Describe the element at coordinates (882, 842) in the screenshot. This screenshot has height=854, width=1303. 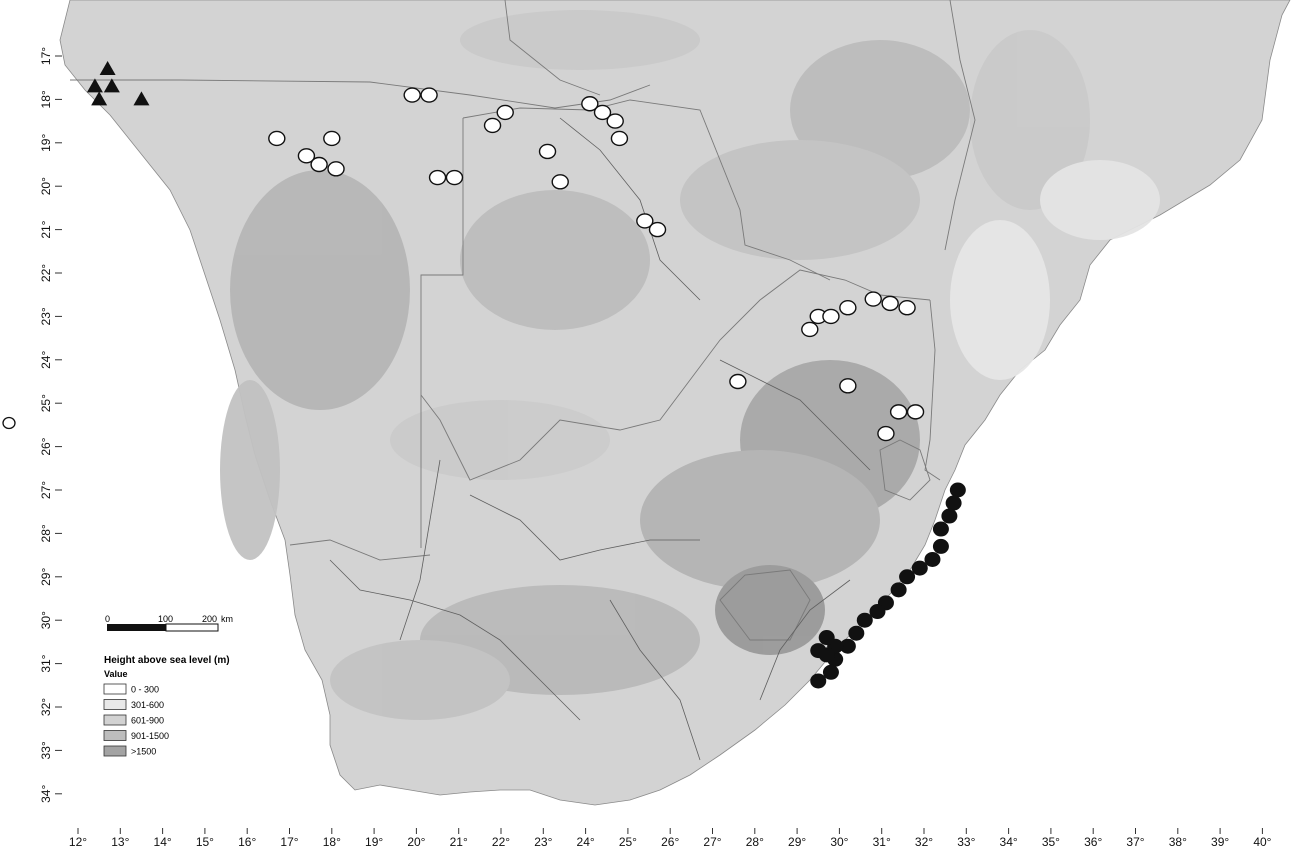
I see `x-tick-label: 31°` at that location.